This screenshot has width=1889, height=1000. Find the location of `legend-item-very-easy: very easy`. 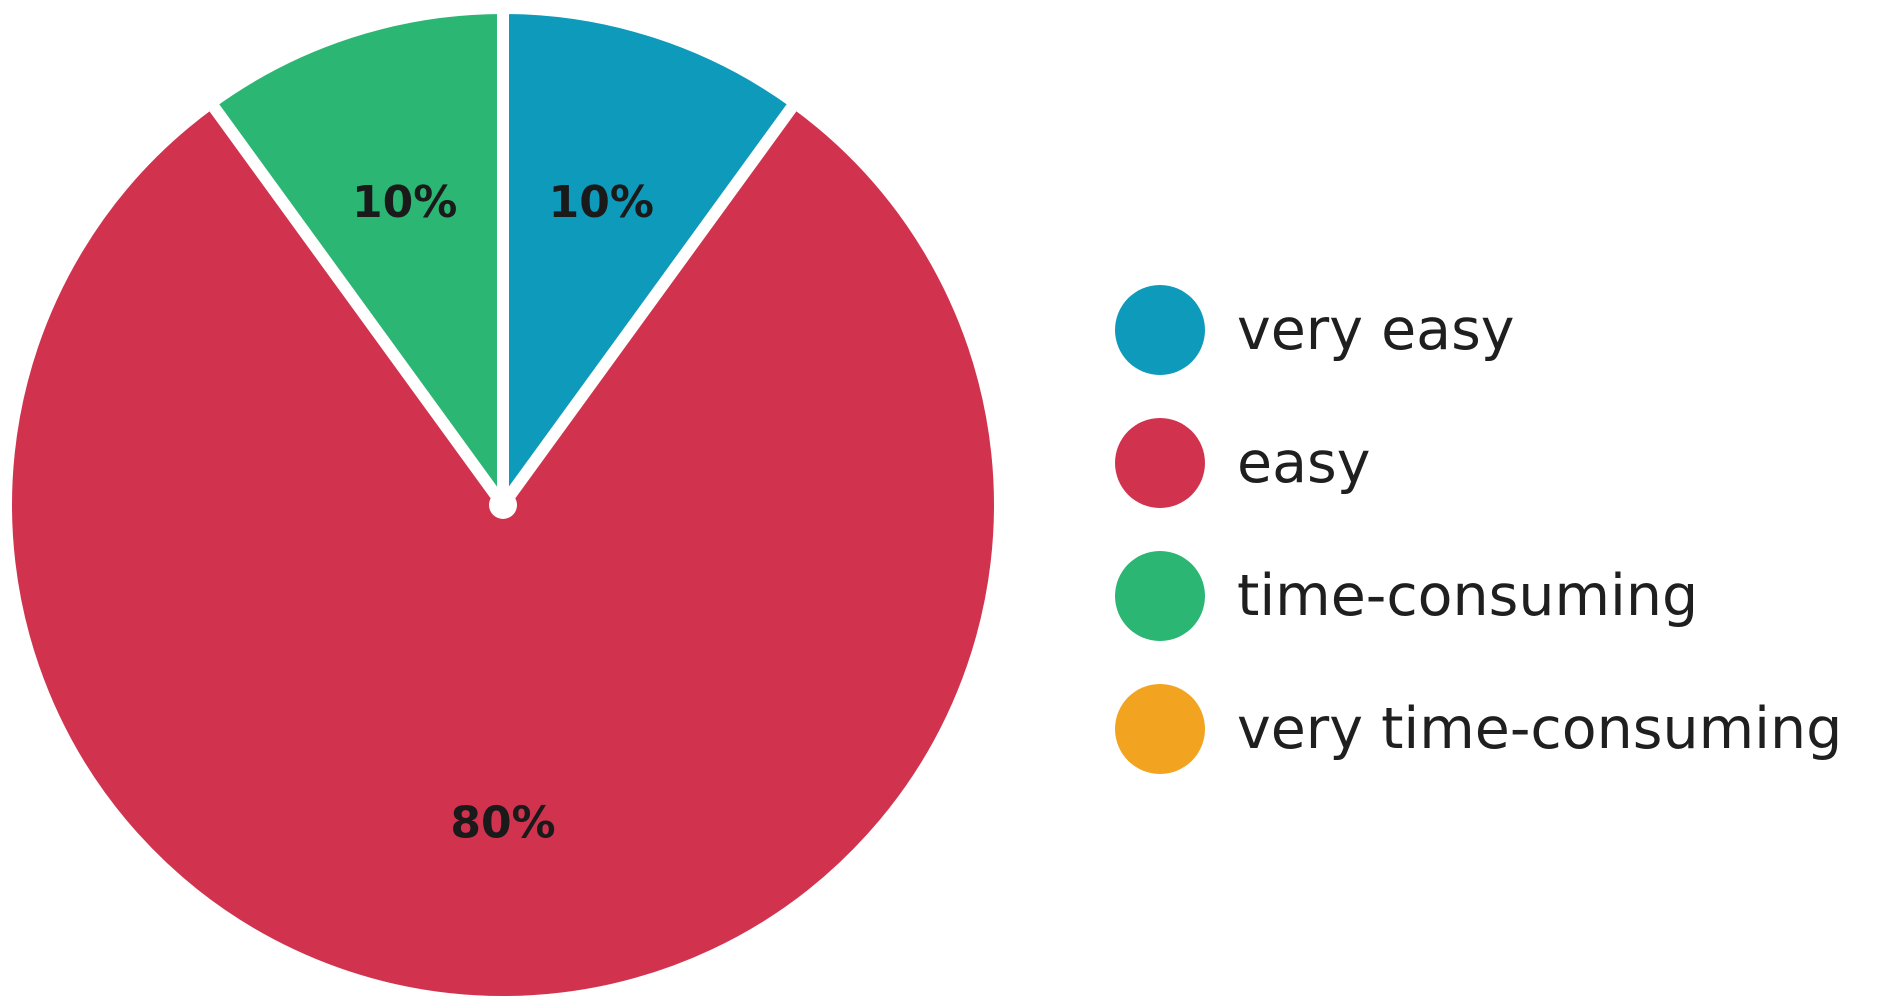

legend-item-very-easy: very easy is located at coordinates (1478, 330).